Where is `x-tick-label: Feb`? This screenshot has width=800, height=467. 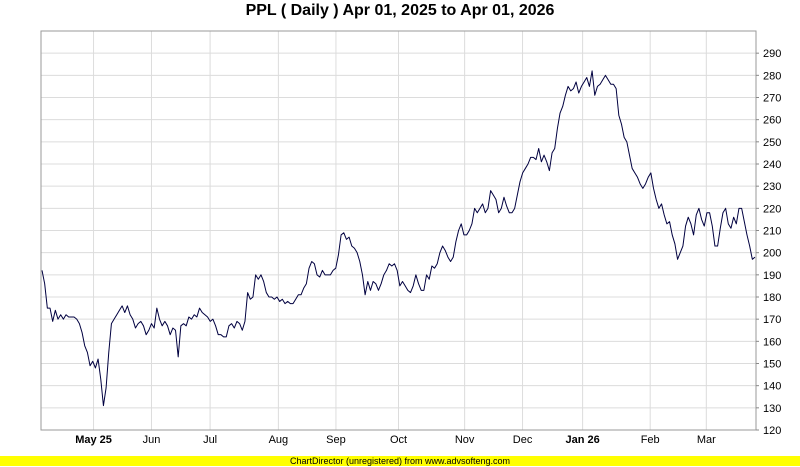 x-tick-label: Feb is located at coordinates (650, 440).